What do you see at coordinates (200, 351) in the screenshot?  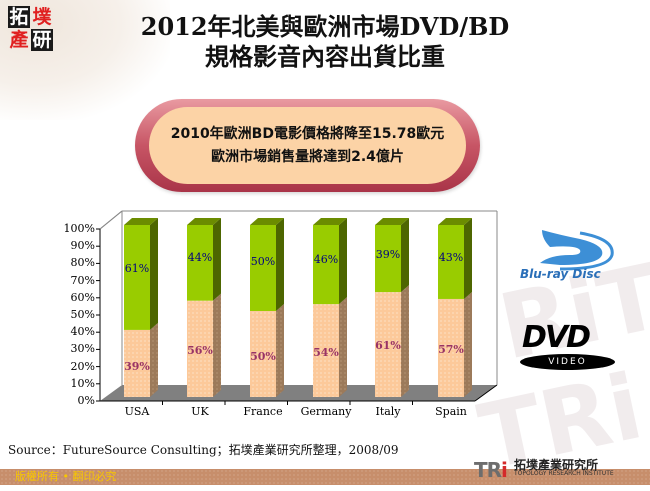 I see `dvd-value-label: 56%` at bounding box center [200, 351].